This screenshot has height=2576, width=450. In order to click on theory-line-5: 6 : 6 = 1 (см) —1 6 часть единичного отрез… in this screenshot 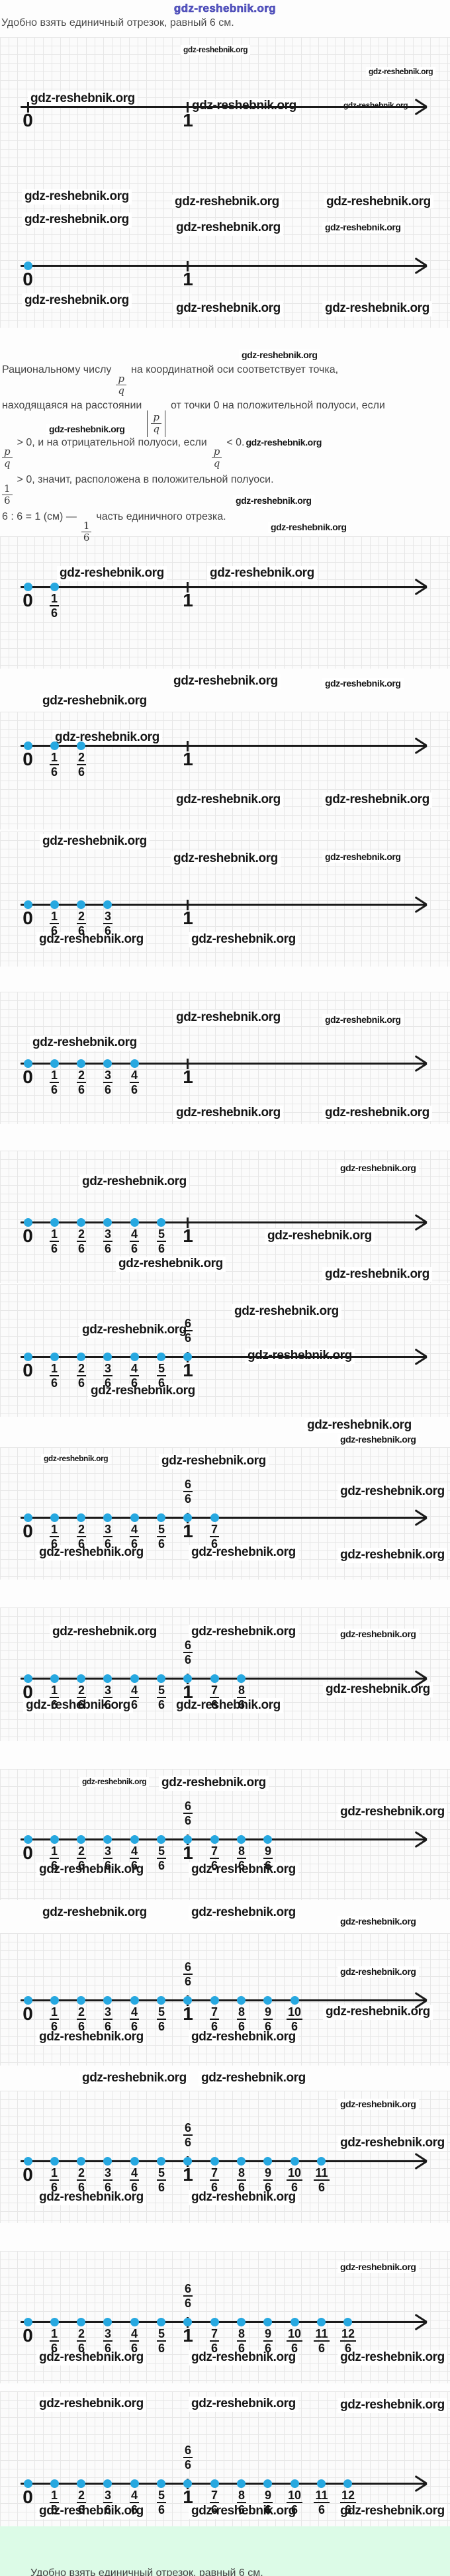, I will do `click(114, 527)`.